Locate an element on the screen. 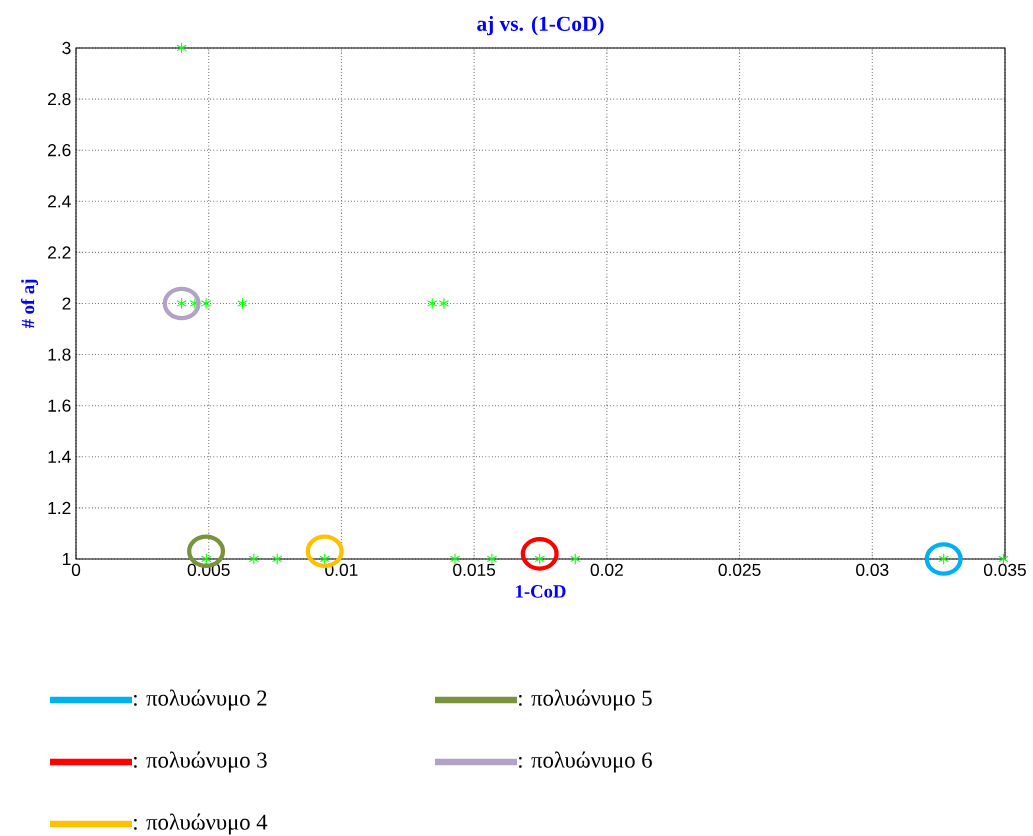  legend-label: : πολυώνυμο 3 is located at coordinates (200, 762).